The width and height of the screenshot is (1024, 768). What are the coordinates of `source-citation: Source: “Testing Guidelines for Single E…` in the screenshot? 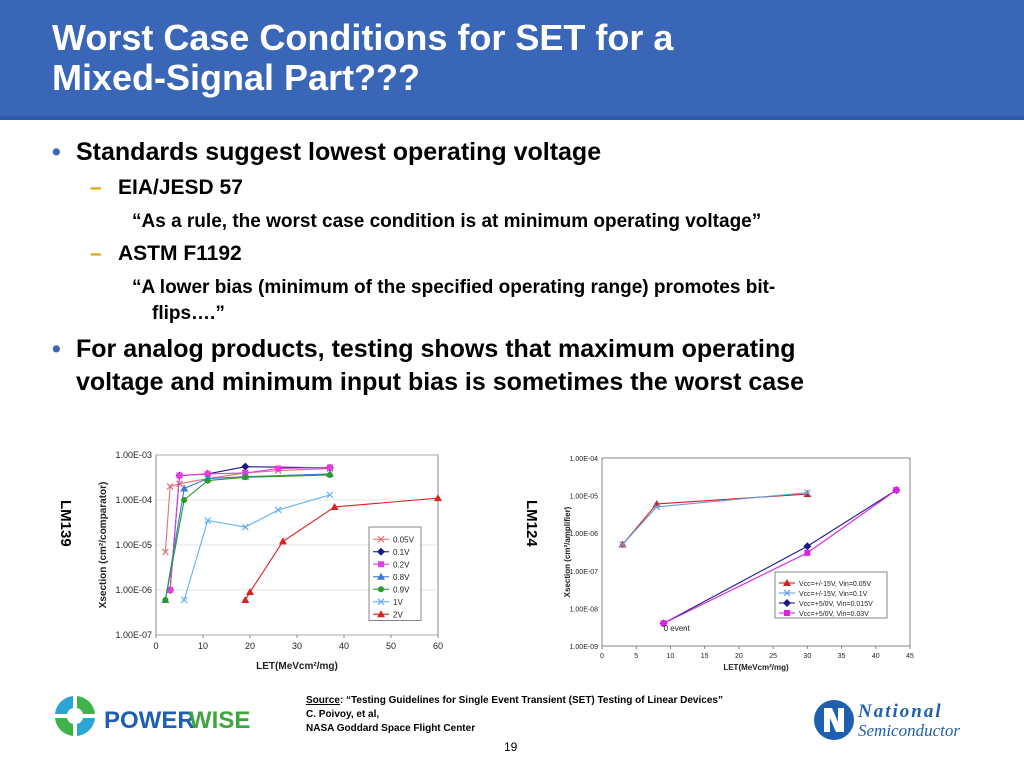 It's located at (514, 715).